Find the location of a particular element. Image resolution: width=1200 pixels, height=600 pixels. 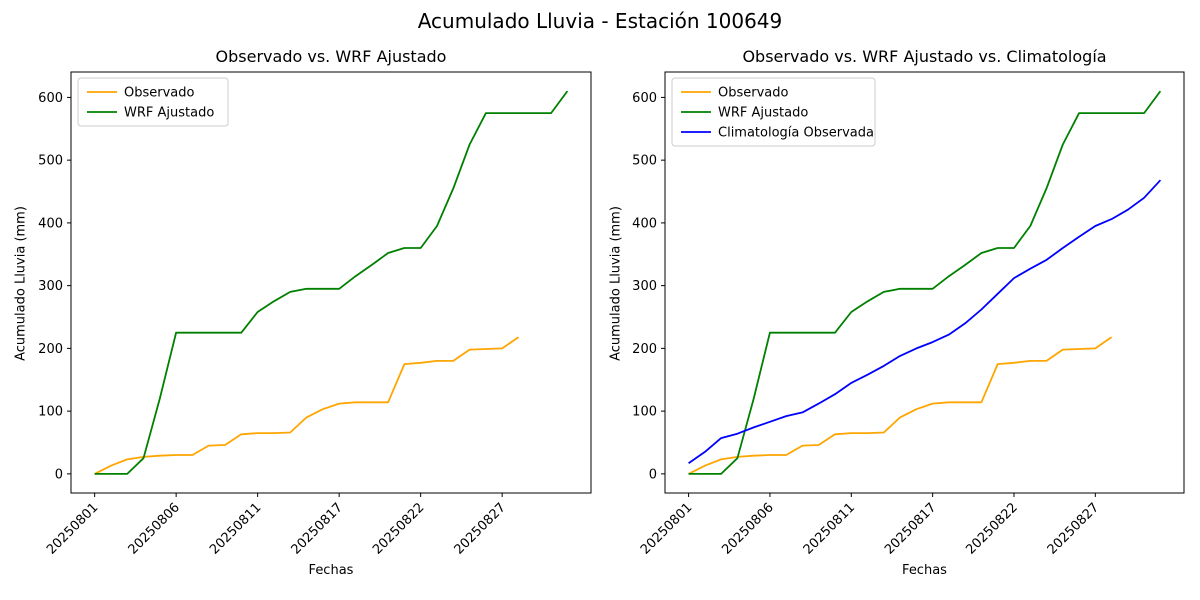

legend: Observado WRF Ajustado is located at coordinates (153, 102).